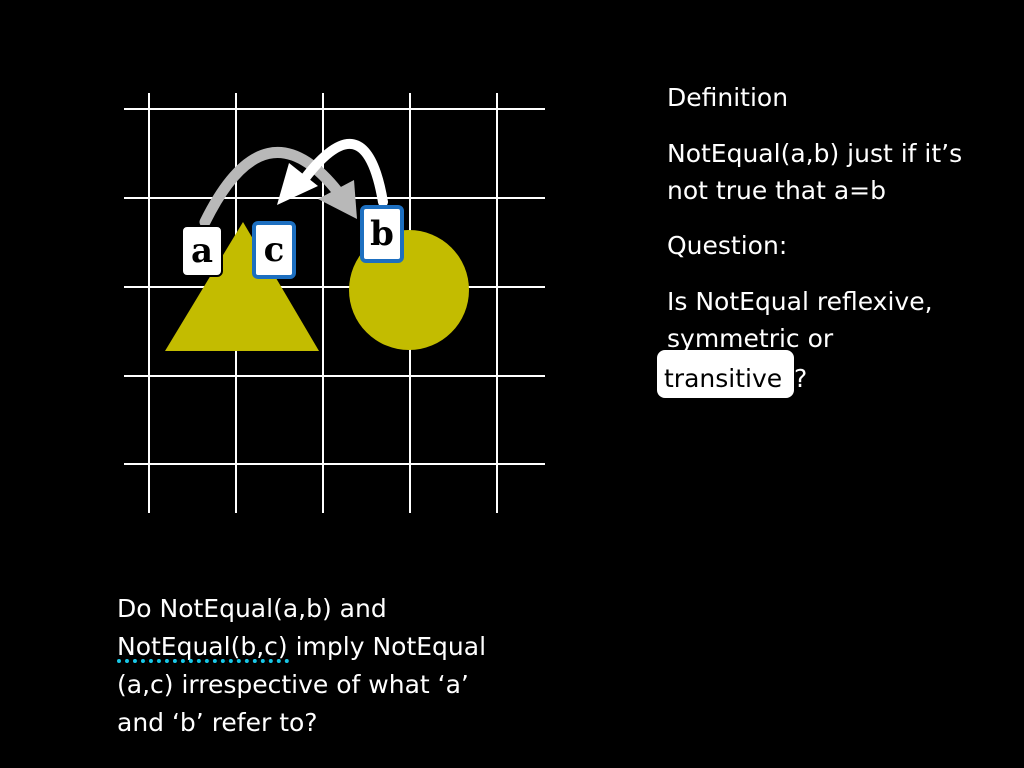 This screenshot has height=768, width=1024. I want to click on highlight-box, so click(725, 374).